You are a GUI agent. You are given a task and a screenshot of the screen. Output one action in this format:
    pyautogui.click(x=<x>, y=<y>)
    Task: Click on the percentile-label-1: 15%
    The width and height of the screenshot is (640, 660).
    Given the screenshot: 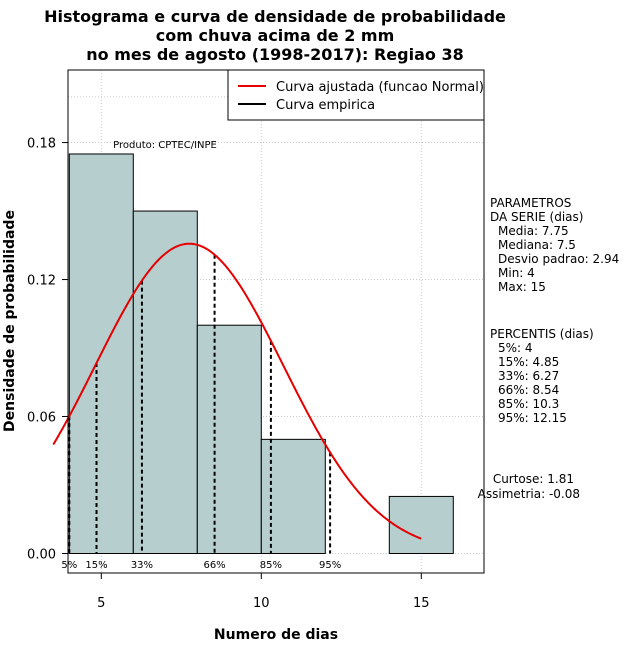 What is the action you would take?
    pyautogui.click(x=96, y=565)
    